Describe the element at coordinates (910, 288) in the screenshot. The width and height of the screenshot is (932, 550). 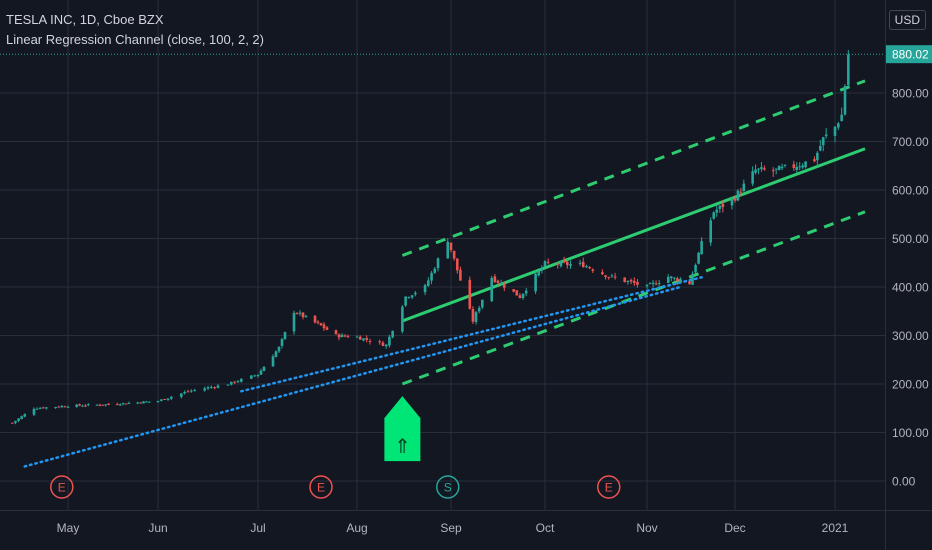
I see `y-tick-label: 400.00` at that location.